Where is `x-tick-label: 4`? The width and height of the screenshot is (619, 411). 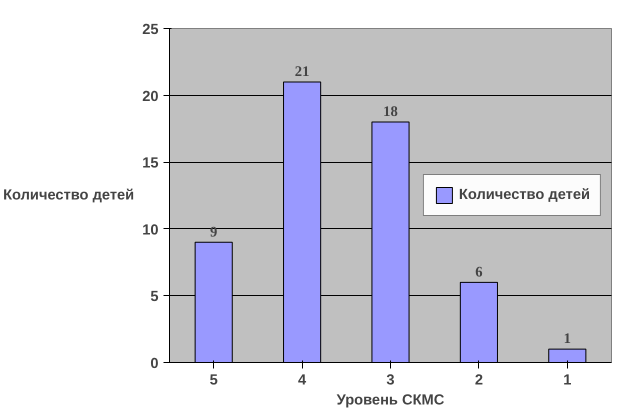
x-tick-label: 4 is located at coordinates (303, 380).